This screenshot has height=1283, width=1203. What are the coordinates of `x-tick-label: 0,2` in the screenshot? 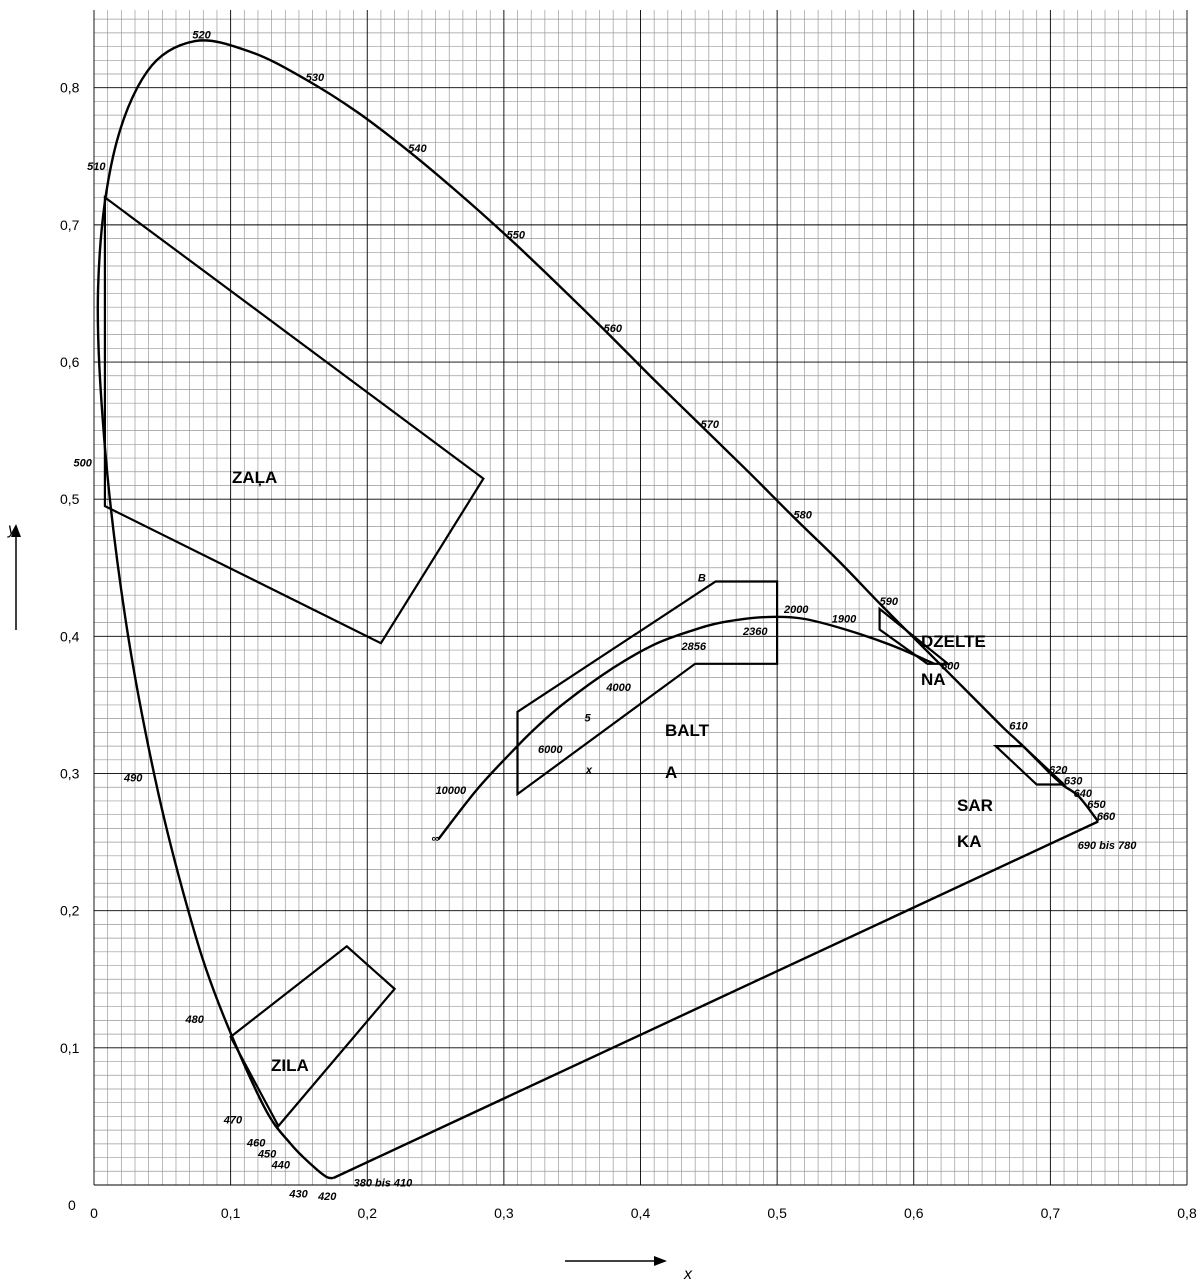 It's located at (368, 1213).